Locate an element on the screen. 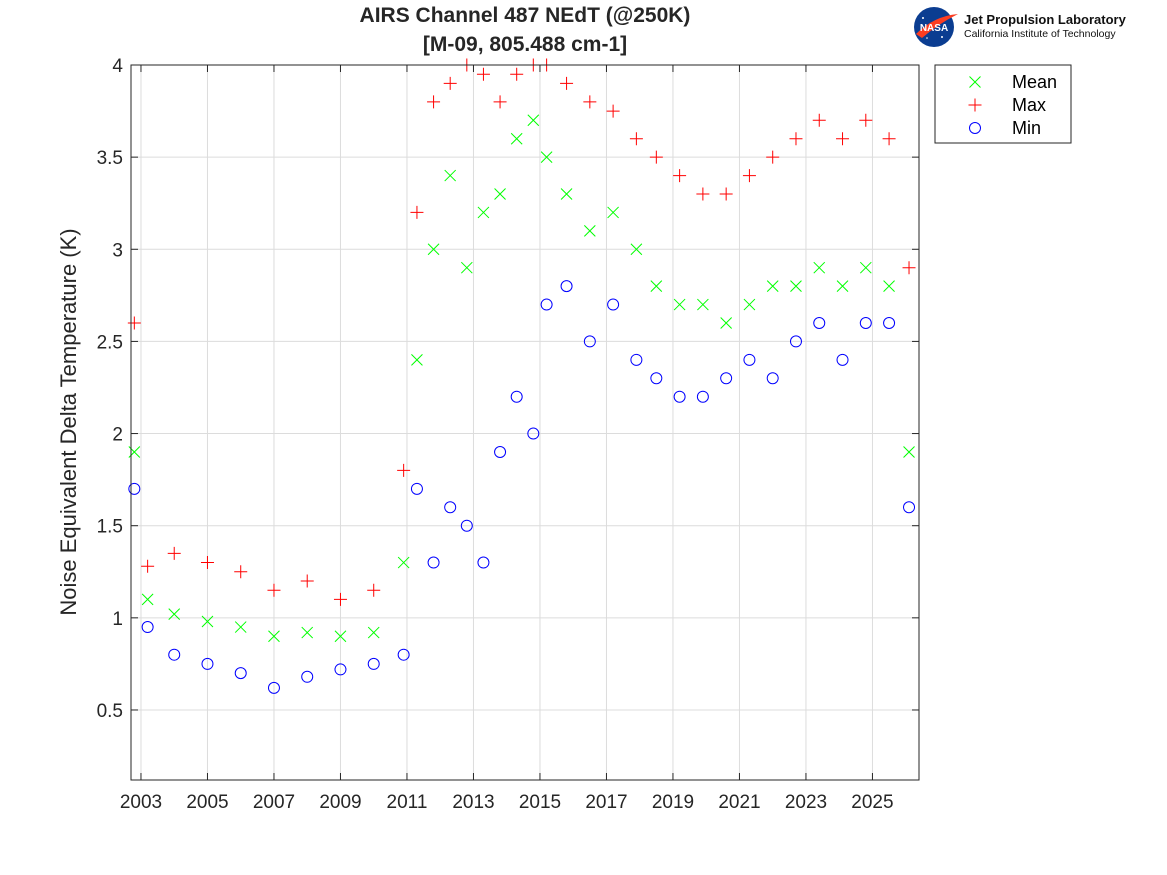  x-tick-label: 2009 is located at coordinates (340, 802).